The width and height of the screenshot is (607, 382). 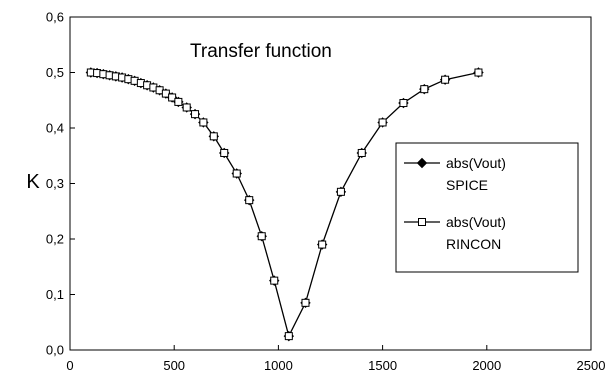 I want to click on x-tick-label: 1000, so click(x=278, y=365).